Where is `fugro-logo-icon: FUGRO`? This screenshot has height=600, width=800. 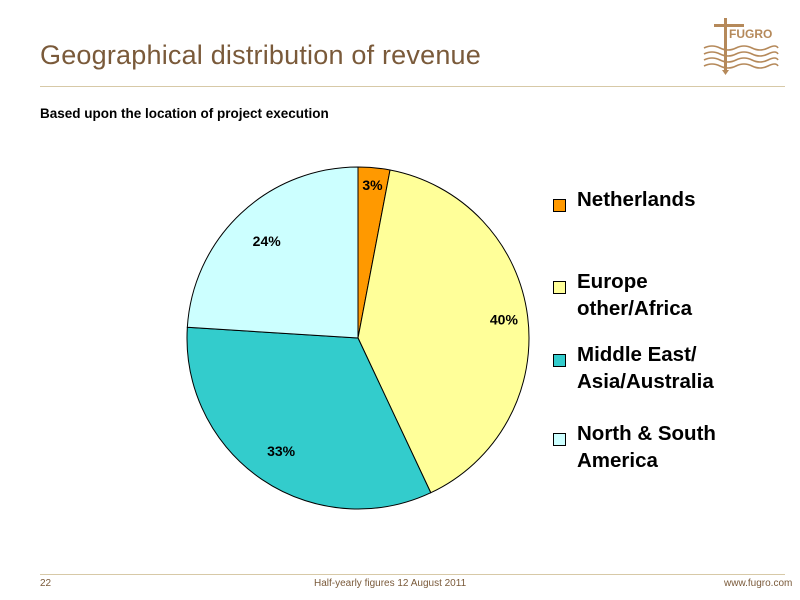
fugro-logo-icon: FUGRO is located at coordinates (741, 46).